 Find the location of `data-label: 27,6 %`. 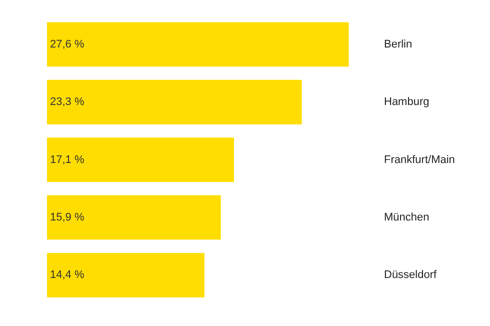

data-label: 27,6 % is located at coordinates (67, 44).